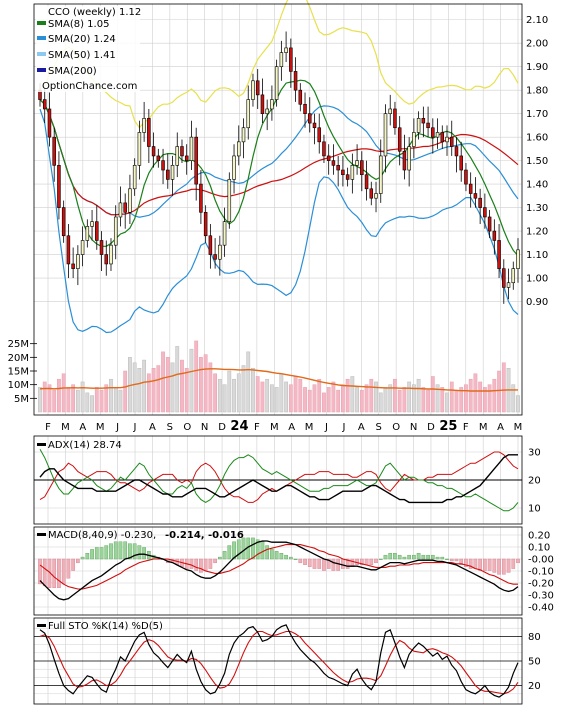 This screenshot has height=706, width=566. Describe the element at coordinates (18, 385) in the screenshot. I see `volume-tick-label: 10M` at that location.